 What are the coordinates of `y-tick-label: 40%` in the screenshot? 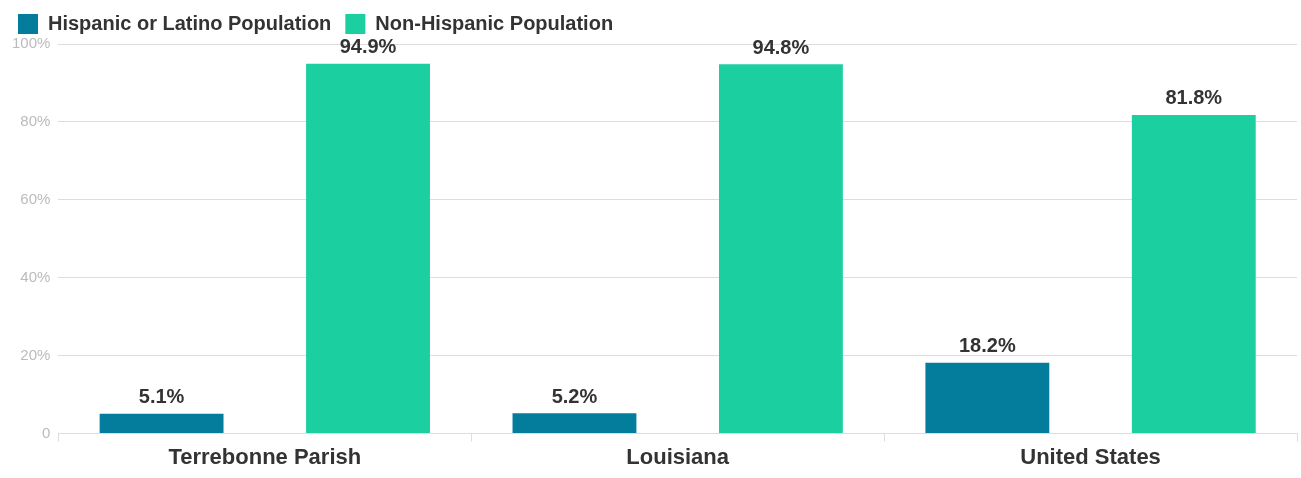 It's located at (35, 276).